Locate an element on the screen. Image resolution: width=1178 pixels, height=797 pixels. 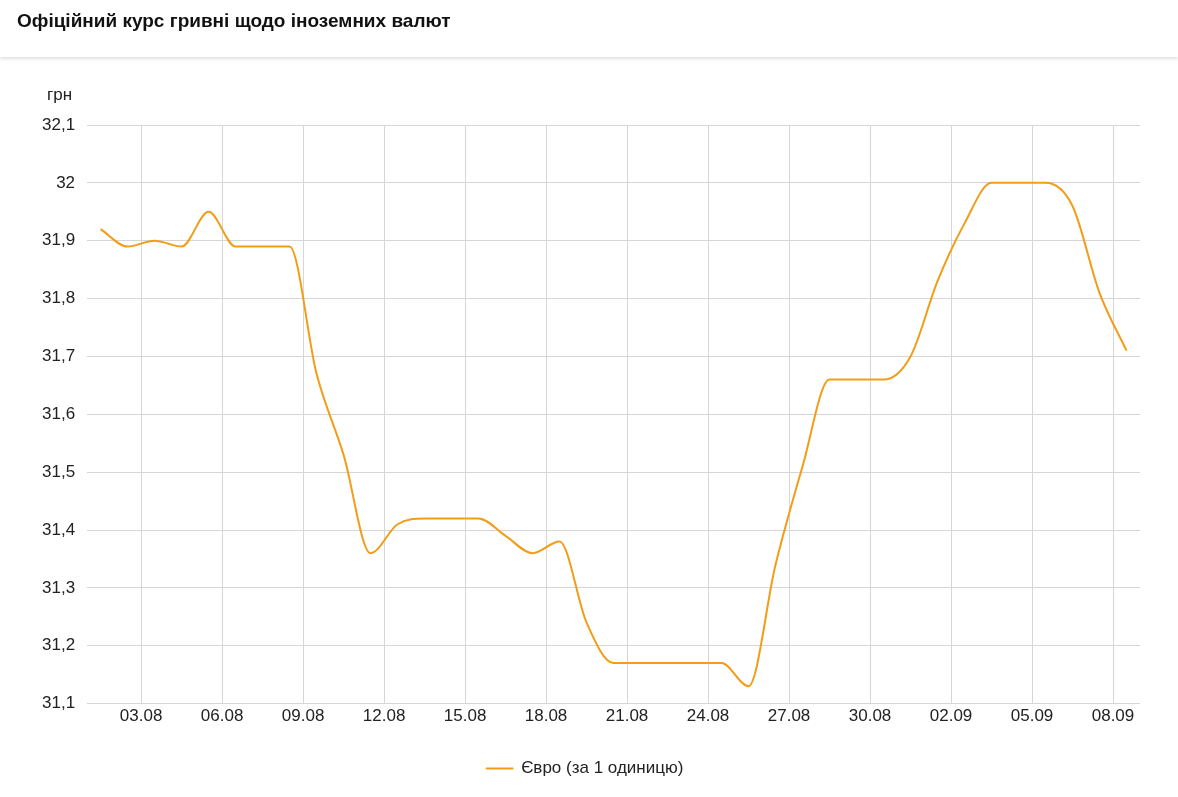
y-tick-label: 31,8 is located at coordinates (58, 298).